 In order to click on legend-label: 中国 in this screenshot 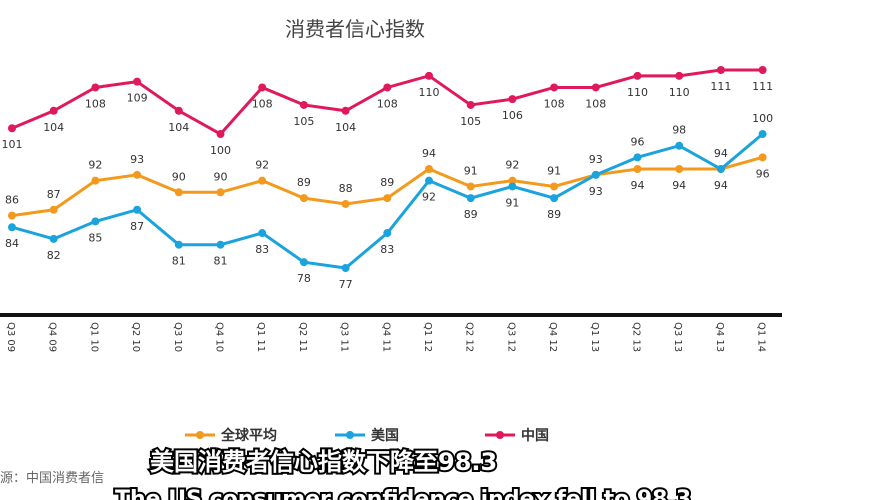, I will do `click(535, 435)`.